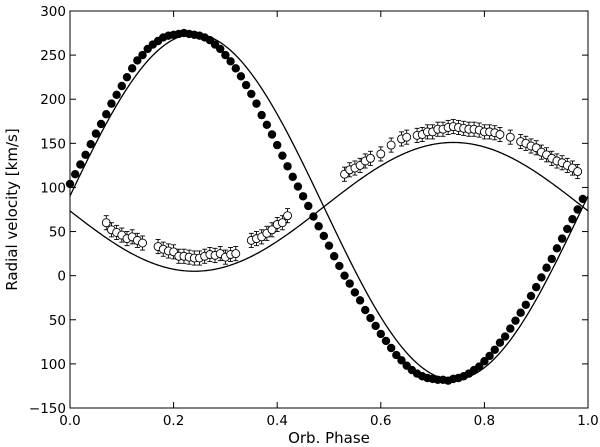 The image size is (600, 447). What do you see at coordinates (53, 144) in the screenshot?
I see `y-tick-label: 150` at bounding box center [53, 144].